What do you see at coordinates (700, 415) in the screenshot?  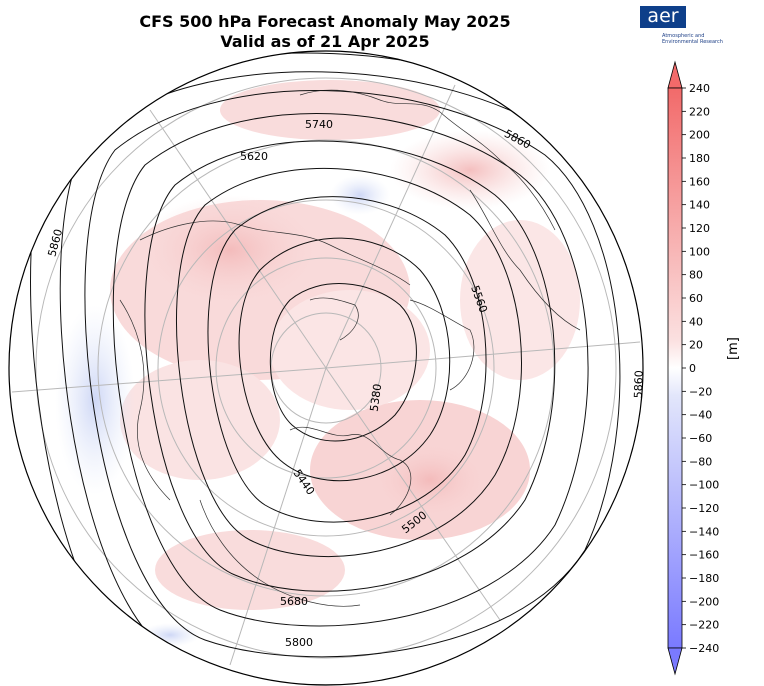 I see `colorbar-tick-label: −40` at bounding box center [700, 415].